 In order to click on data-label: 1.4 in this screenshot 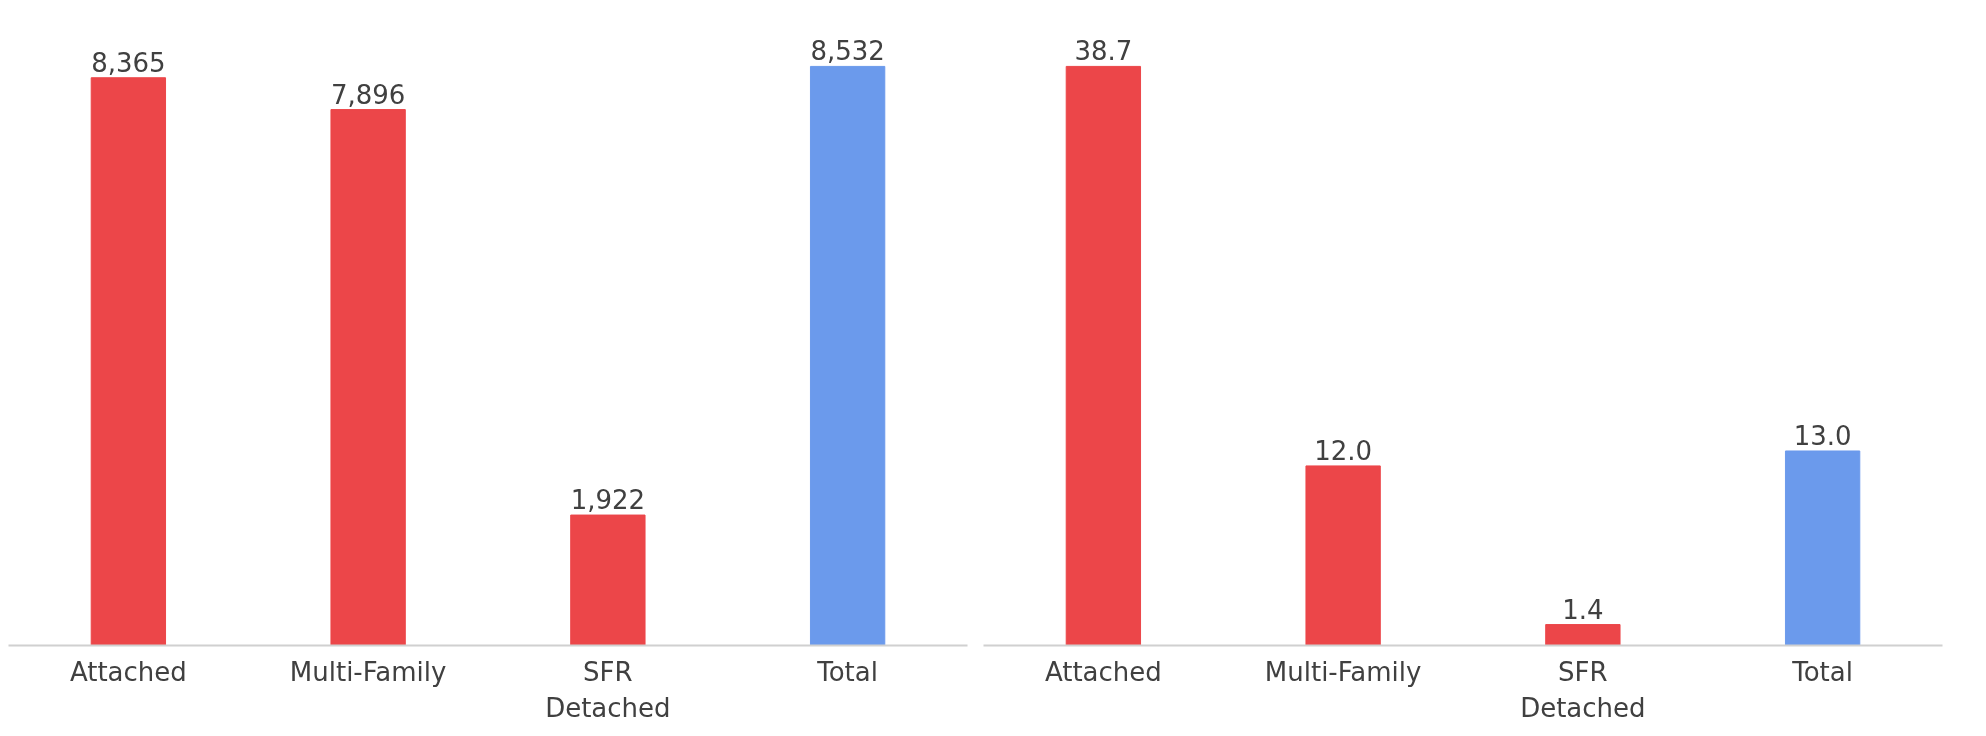, I will do `click(1583, 609)`.